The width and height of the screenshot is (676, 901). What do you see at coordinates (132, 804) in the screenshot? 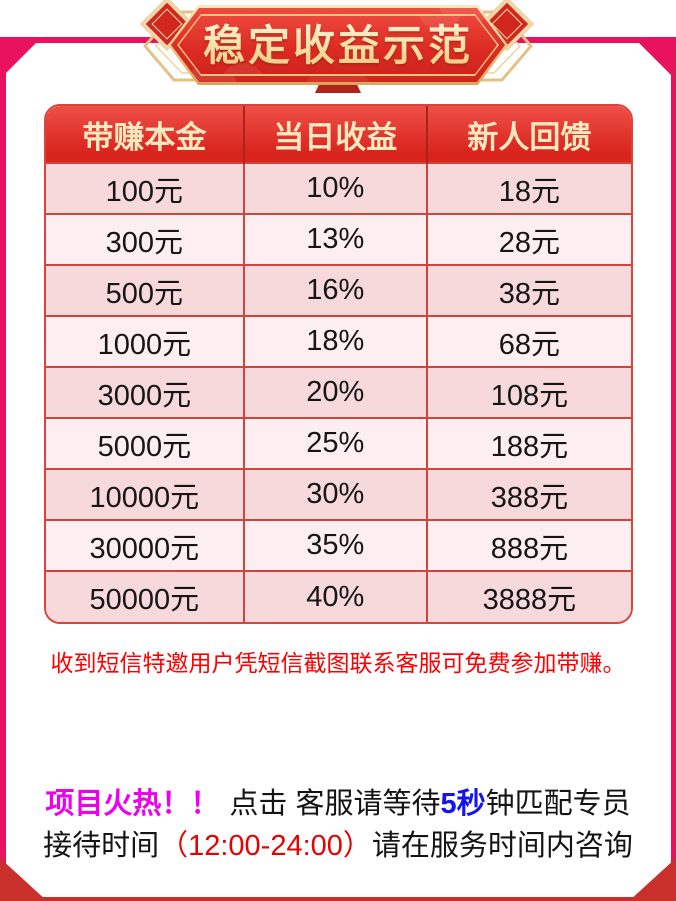
I see `project-hot-text: 项目火热！！` at bounding box center [132, 804].